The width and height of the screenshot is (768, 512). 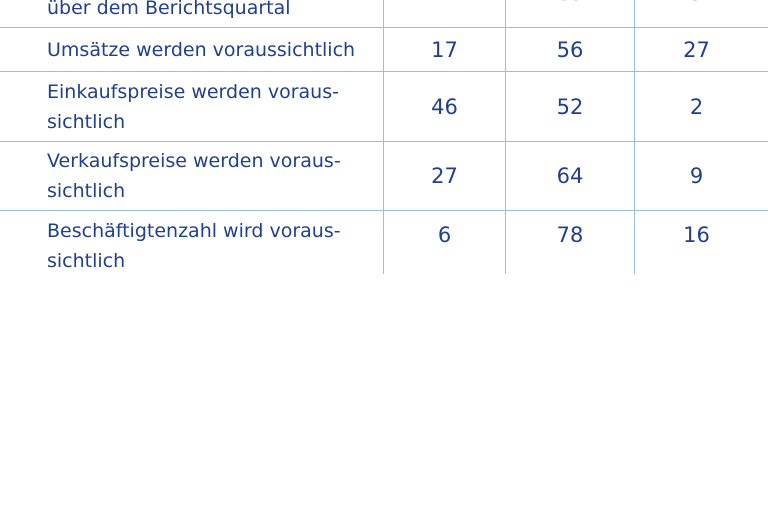 What do you see at coordinates (192, 13) in the screenshot?
I see `row-label: über dem Berichtsquartal` at bounding box center [192, 13].